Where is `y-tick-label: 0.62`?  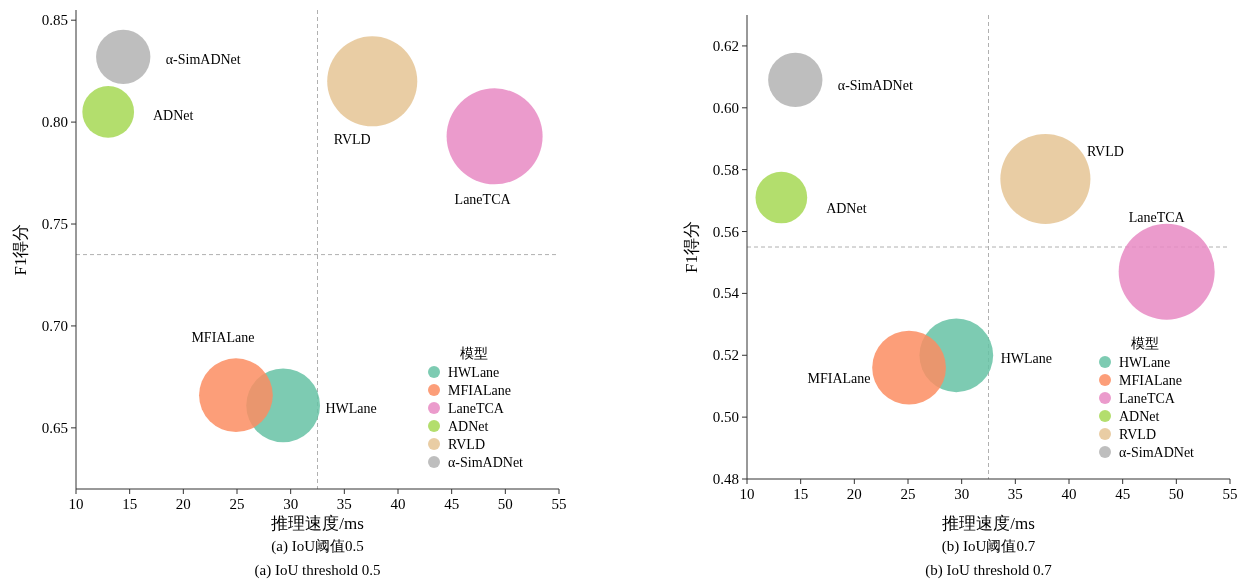
y-tick-label: 0.62 is located at coordinates (725, 45).